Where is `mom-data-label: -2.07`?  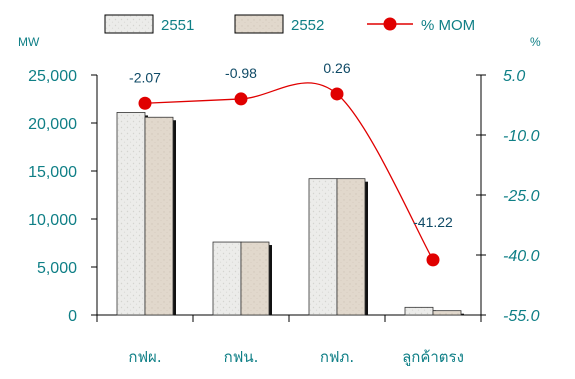 mom-data-label: -2.07 is located at coordinates (145, 77).